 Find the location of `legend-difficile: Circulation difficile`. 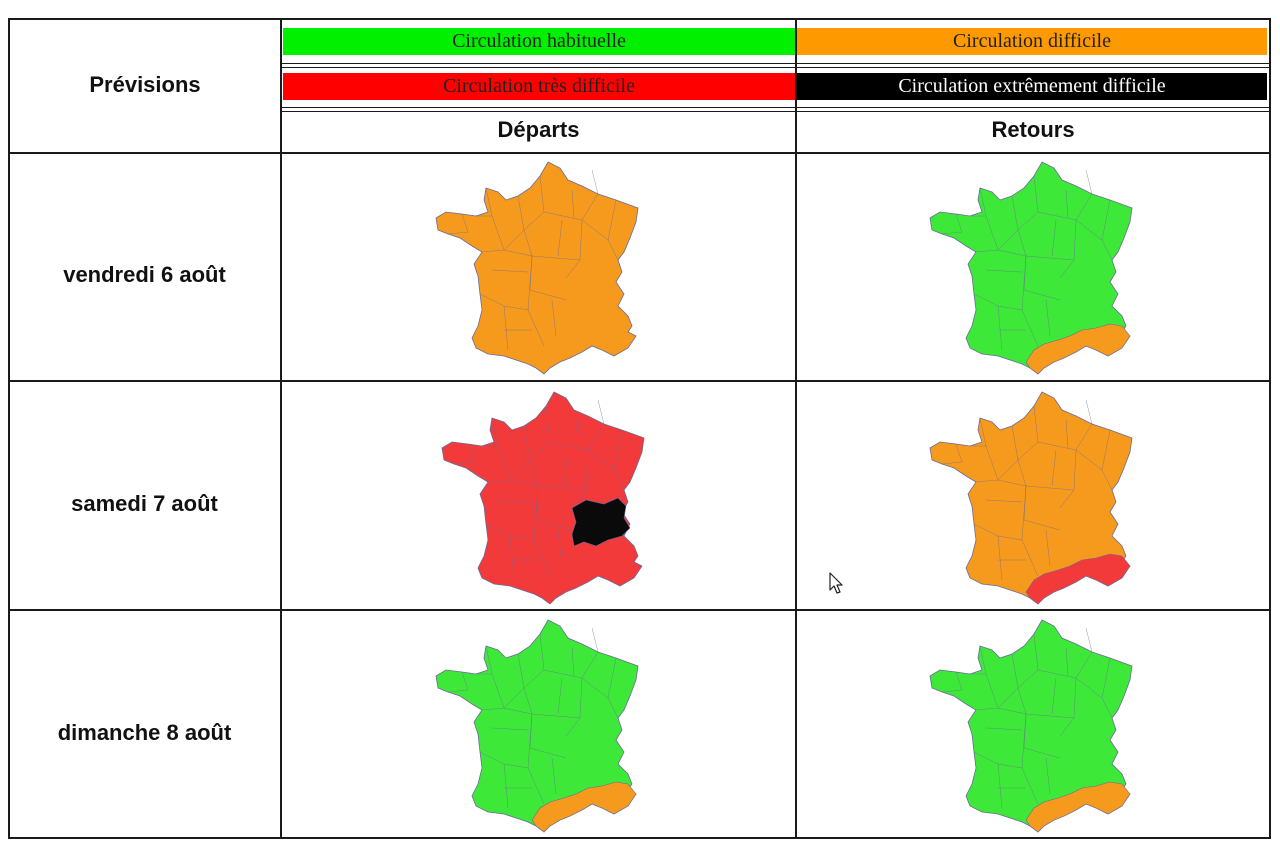

legend-difficile: Circulation difficile is located at coordinates (1032, 41).